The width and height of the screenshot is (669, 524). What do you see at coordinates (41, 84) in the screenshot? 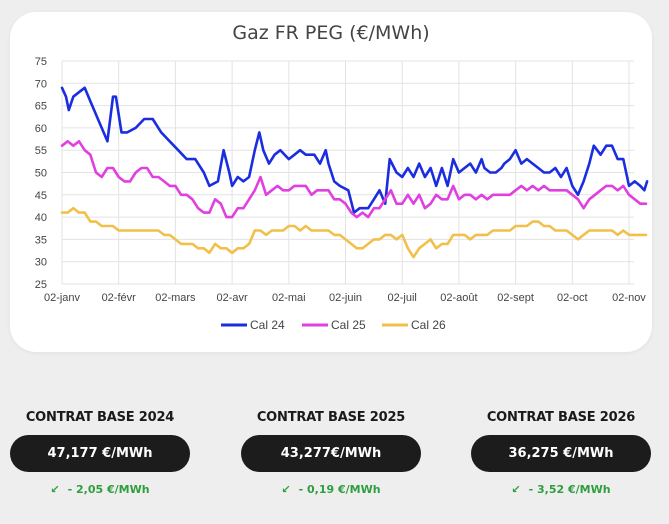
I see `y-tick-label: 70` at bounding box center [41, 84].